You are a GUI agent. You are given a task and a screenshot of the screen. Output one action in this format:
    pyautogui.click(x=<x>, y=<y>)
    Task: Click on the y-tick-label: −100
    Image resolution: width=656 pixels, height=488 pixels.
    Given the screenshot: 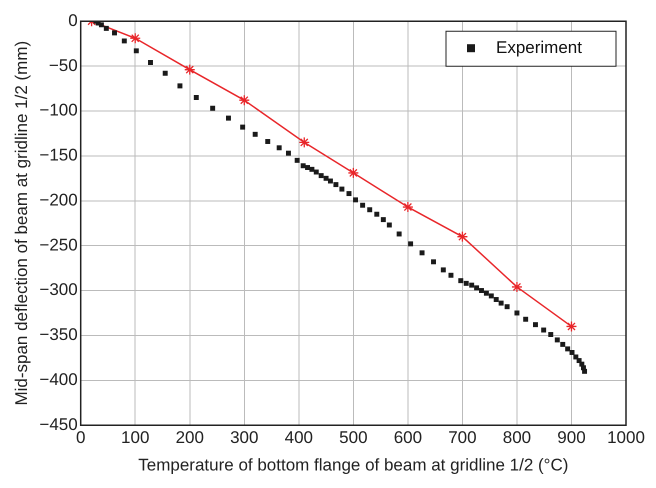 What is the action you would take?
    pyautogui.click(x=58, y=110)
    